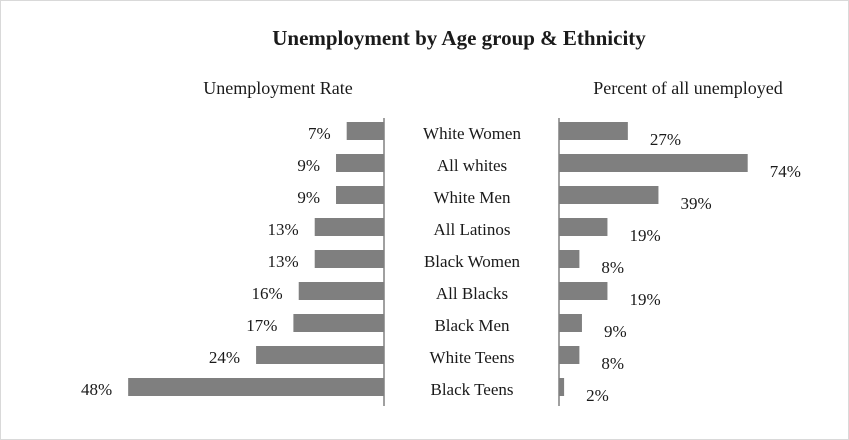 The width and height of the screenshot is (849, 440). Describe the element at coordinates (472, 197) in the screenshot. I see `category-label: White Men` at that location.